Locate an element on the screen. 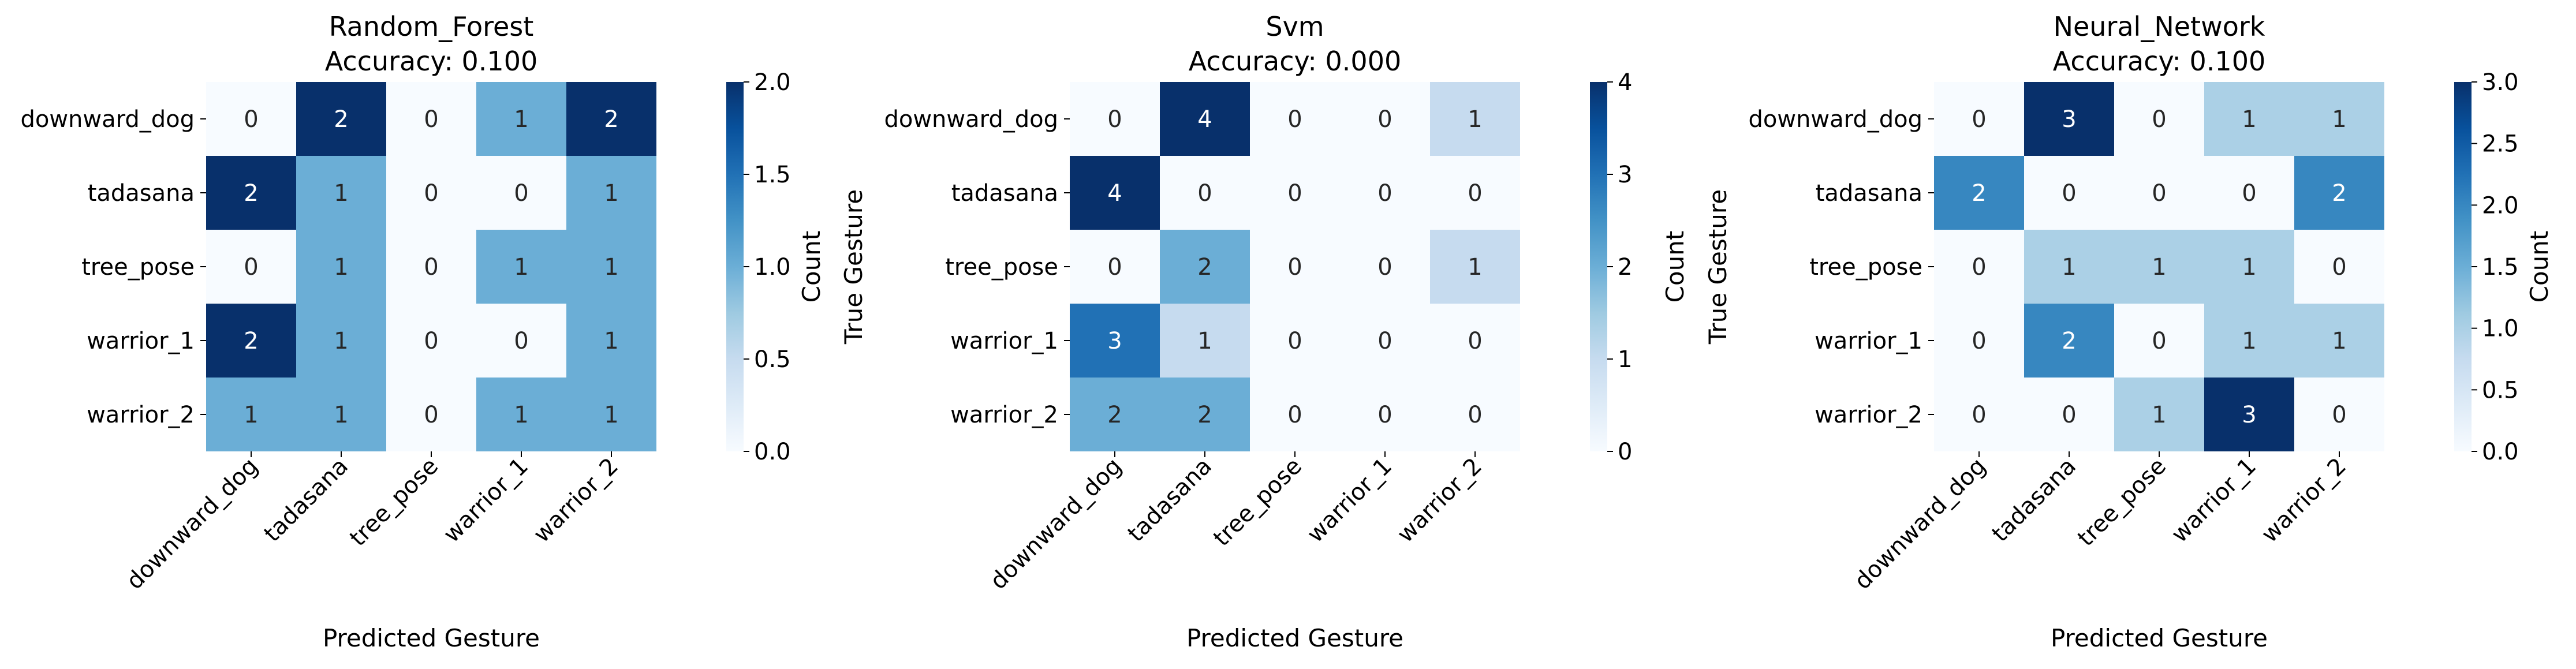 The height and width of the screenshot is (669, 2576). colorbar-tick-label: 2.5 is located at coordinates (2500, 144).